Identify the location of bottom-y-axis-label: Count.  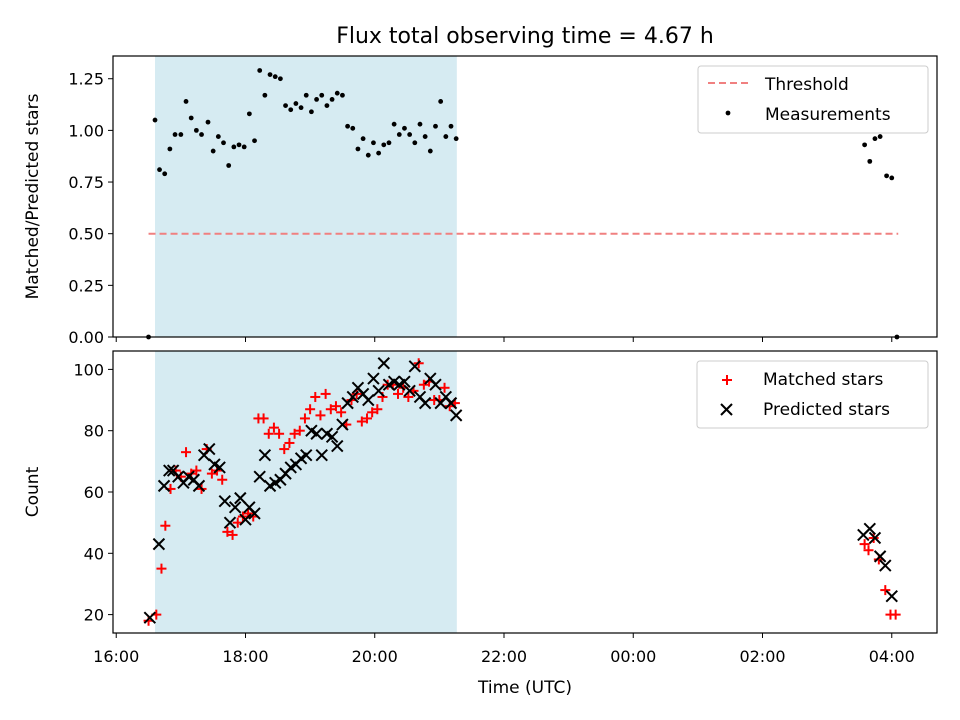
(33, 491).